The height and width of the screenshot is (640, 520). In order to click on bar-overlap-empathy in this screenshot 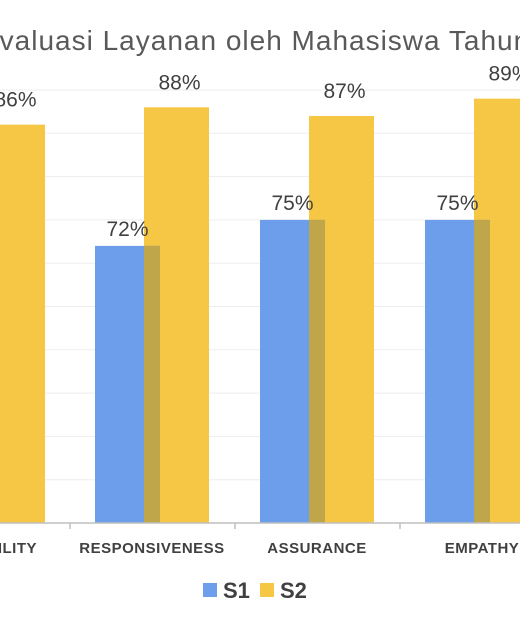, I will do `click(482, 371)`.